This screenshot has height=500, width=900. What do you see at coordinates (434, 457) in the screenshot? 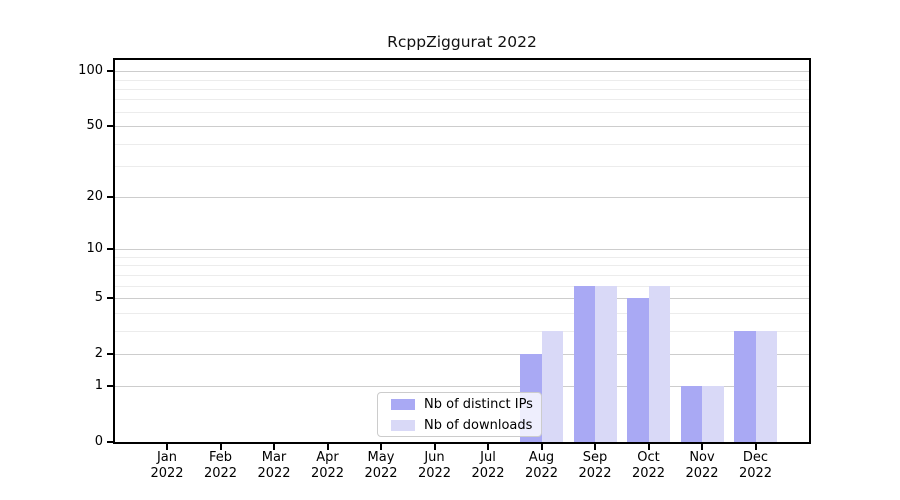
I see `x-tick-label-line: Jun` at bounding box center [434, 457].